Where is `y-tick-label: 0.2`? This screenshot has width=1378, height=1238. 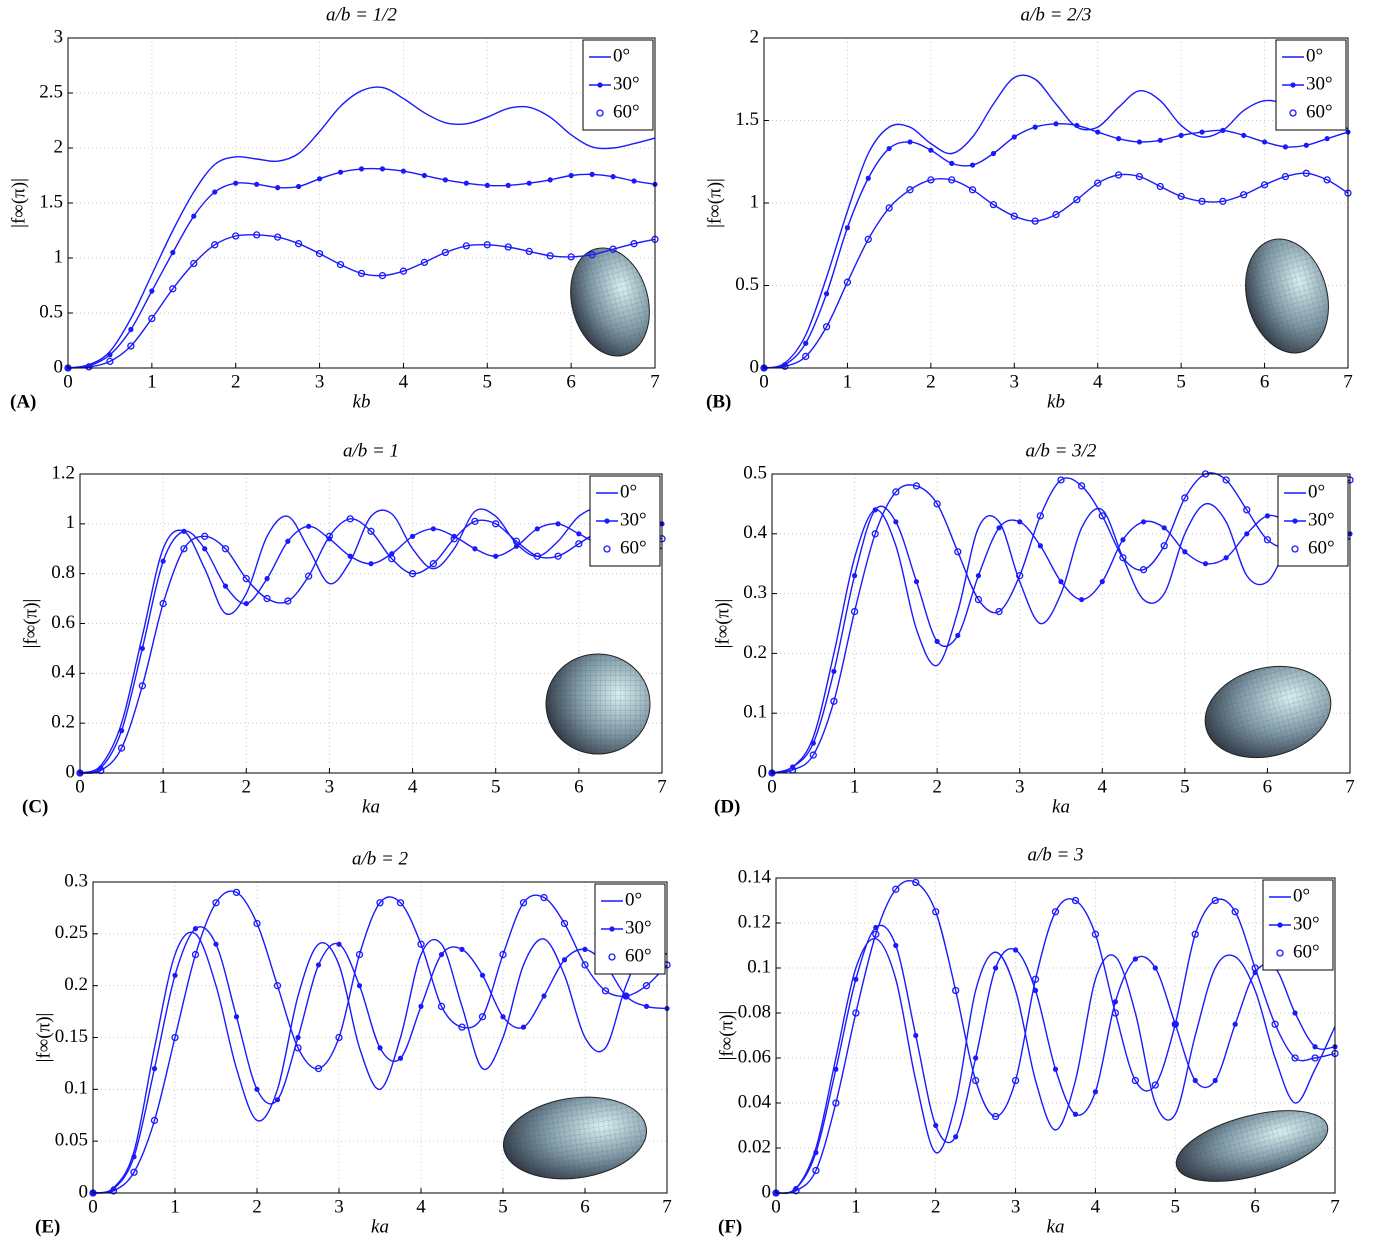 y-tick-label: 0.2 is located at coordinates (76, 984).